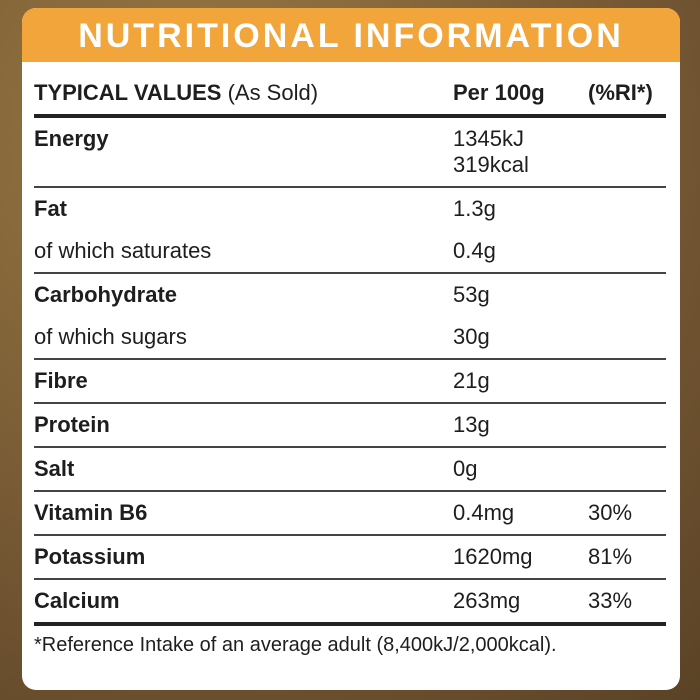  Describe the element at coordinates (520, 295) in the screenshot. I see `per100-cell: 53g` at that location.